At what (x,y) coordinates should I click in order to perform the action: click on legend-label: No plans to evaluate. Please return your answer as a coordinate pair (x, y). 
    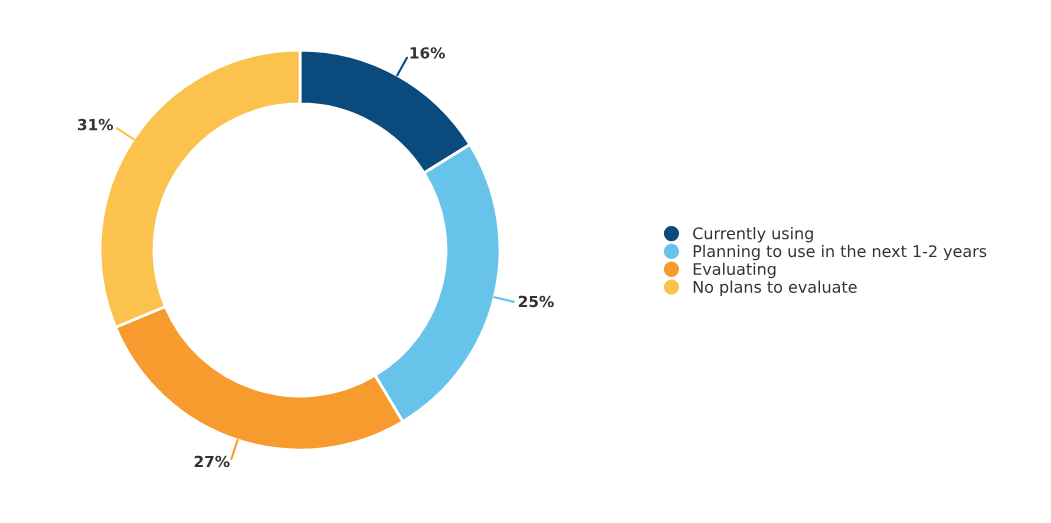
    Looking at the image, I should click on (775, 288).